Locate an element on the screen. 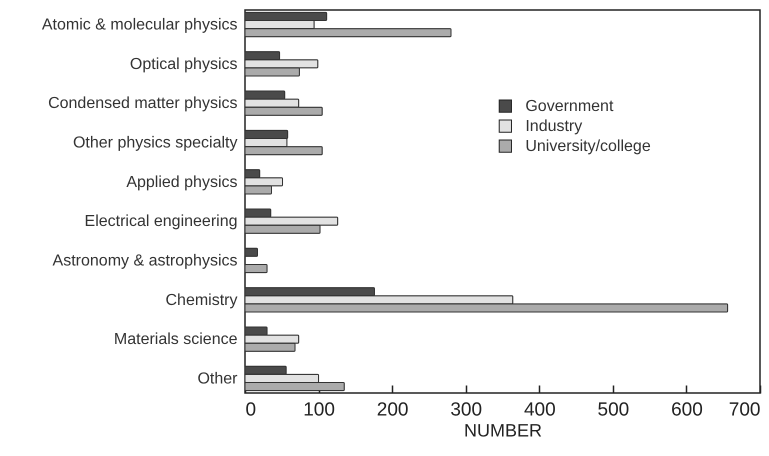  y-tick-label: Atomic & molecular physics is located at coordinates (140, 25).